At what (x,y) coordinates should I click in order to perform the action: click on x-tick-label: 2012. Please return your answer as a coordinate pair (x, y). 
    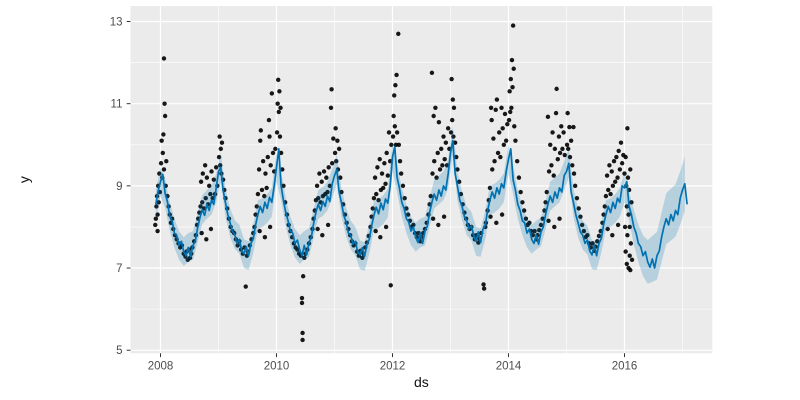
    Looking at the image, I should click on (393, 366).